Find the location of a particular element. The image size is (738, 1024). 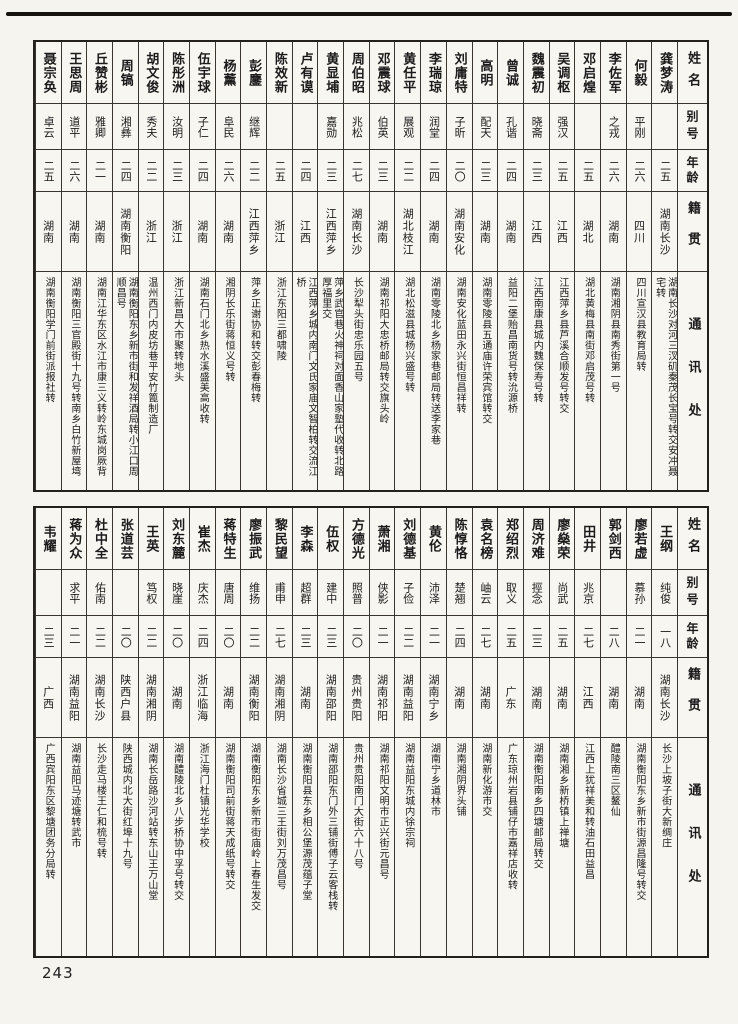

person-alias: 挳念 is located at coordinates (536, 593).